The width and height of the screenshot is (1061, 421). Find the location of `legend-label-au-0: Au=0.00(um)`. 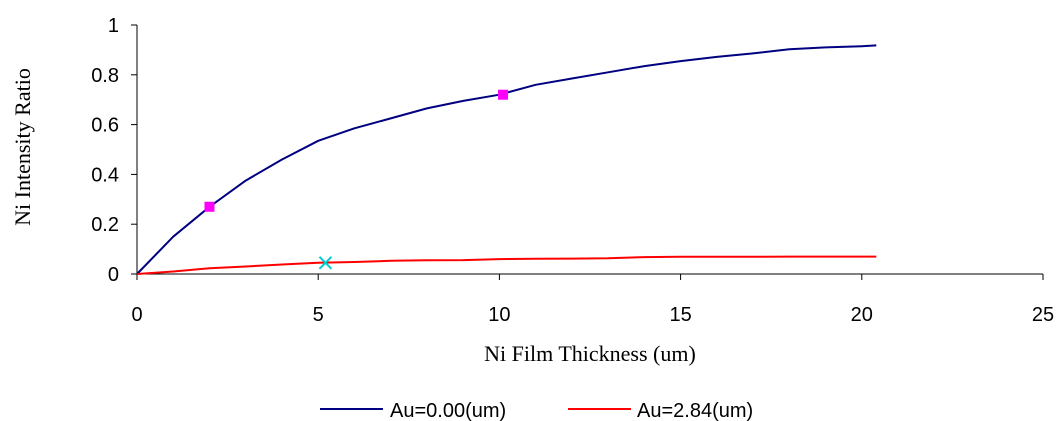

legend-label-au-0: Au=0.00(um) is located at coordinates (448, 410).